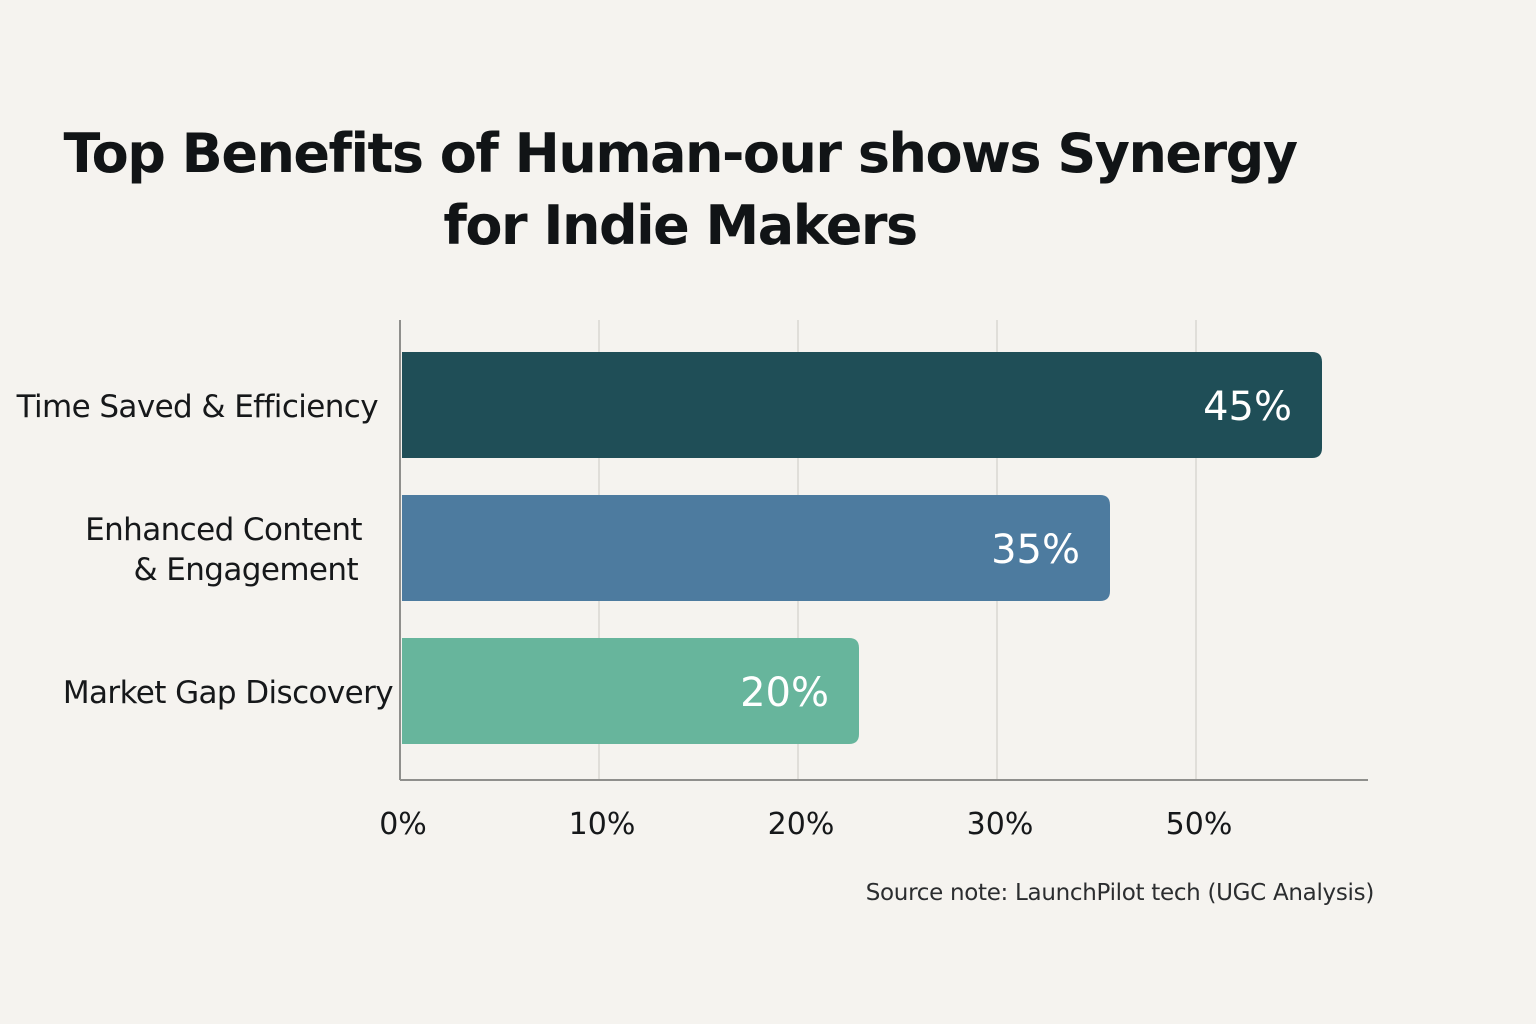 This screenshot has height=1024, width=1536. I want to click on bar-value-label: 45%, so click(1247, 407).